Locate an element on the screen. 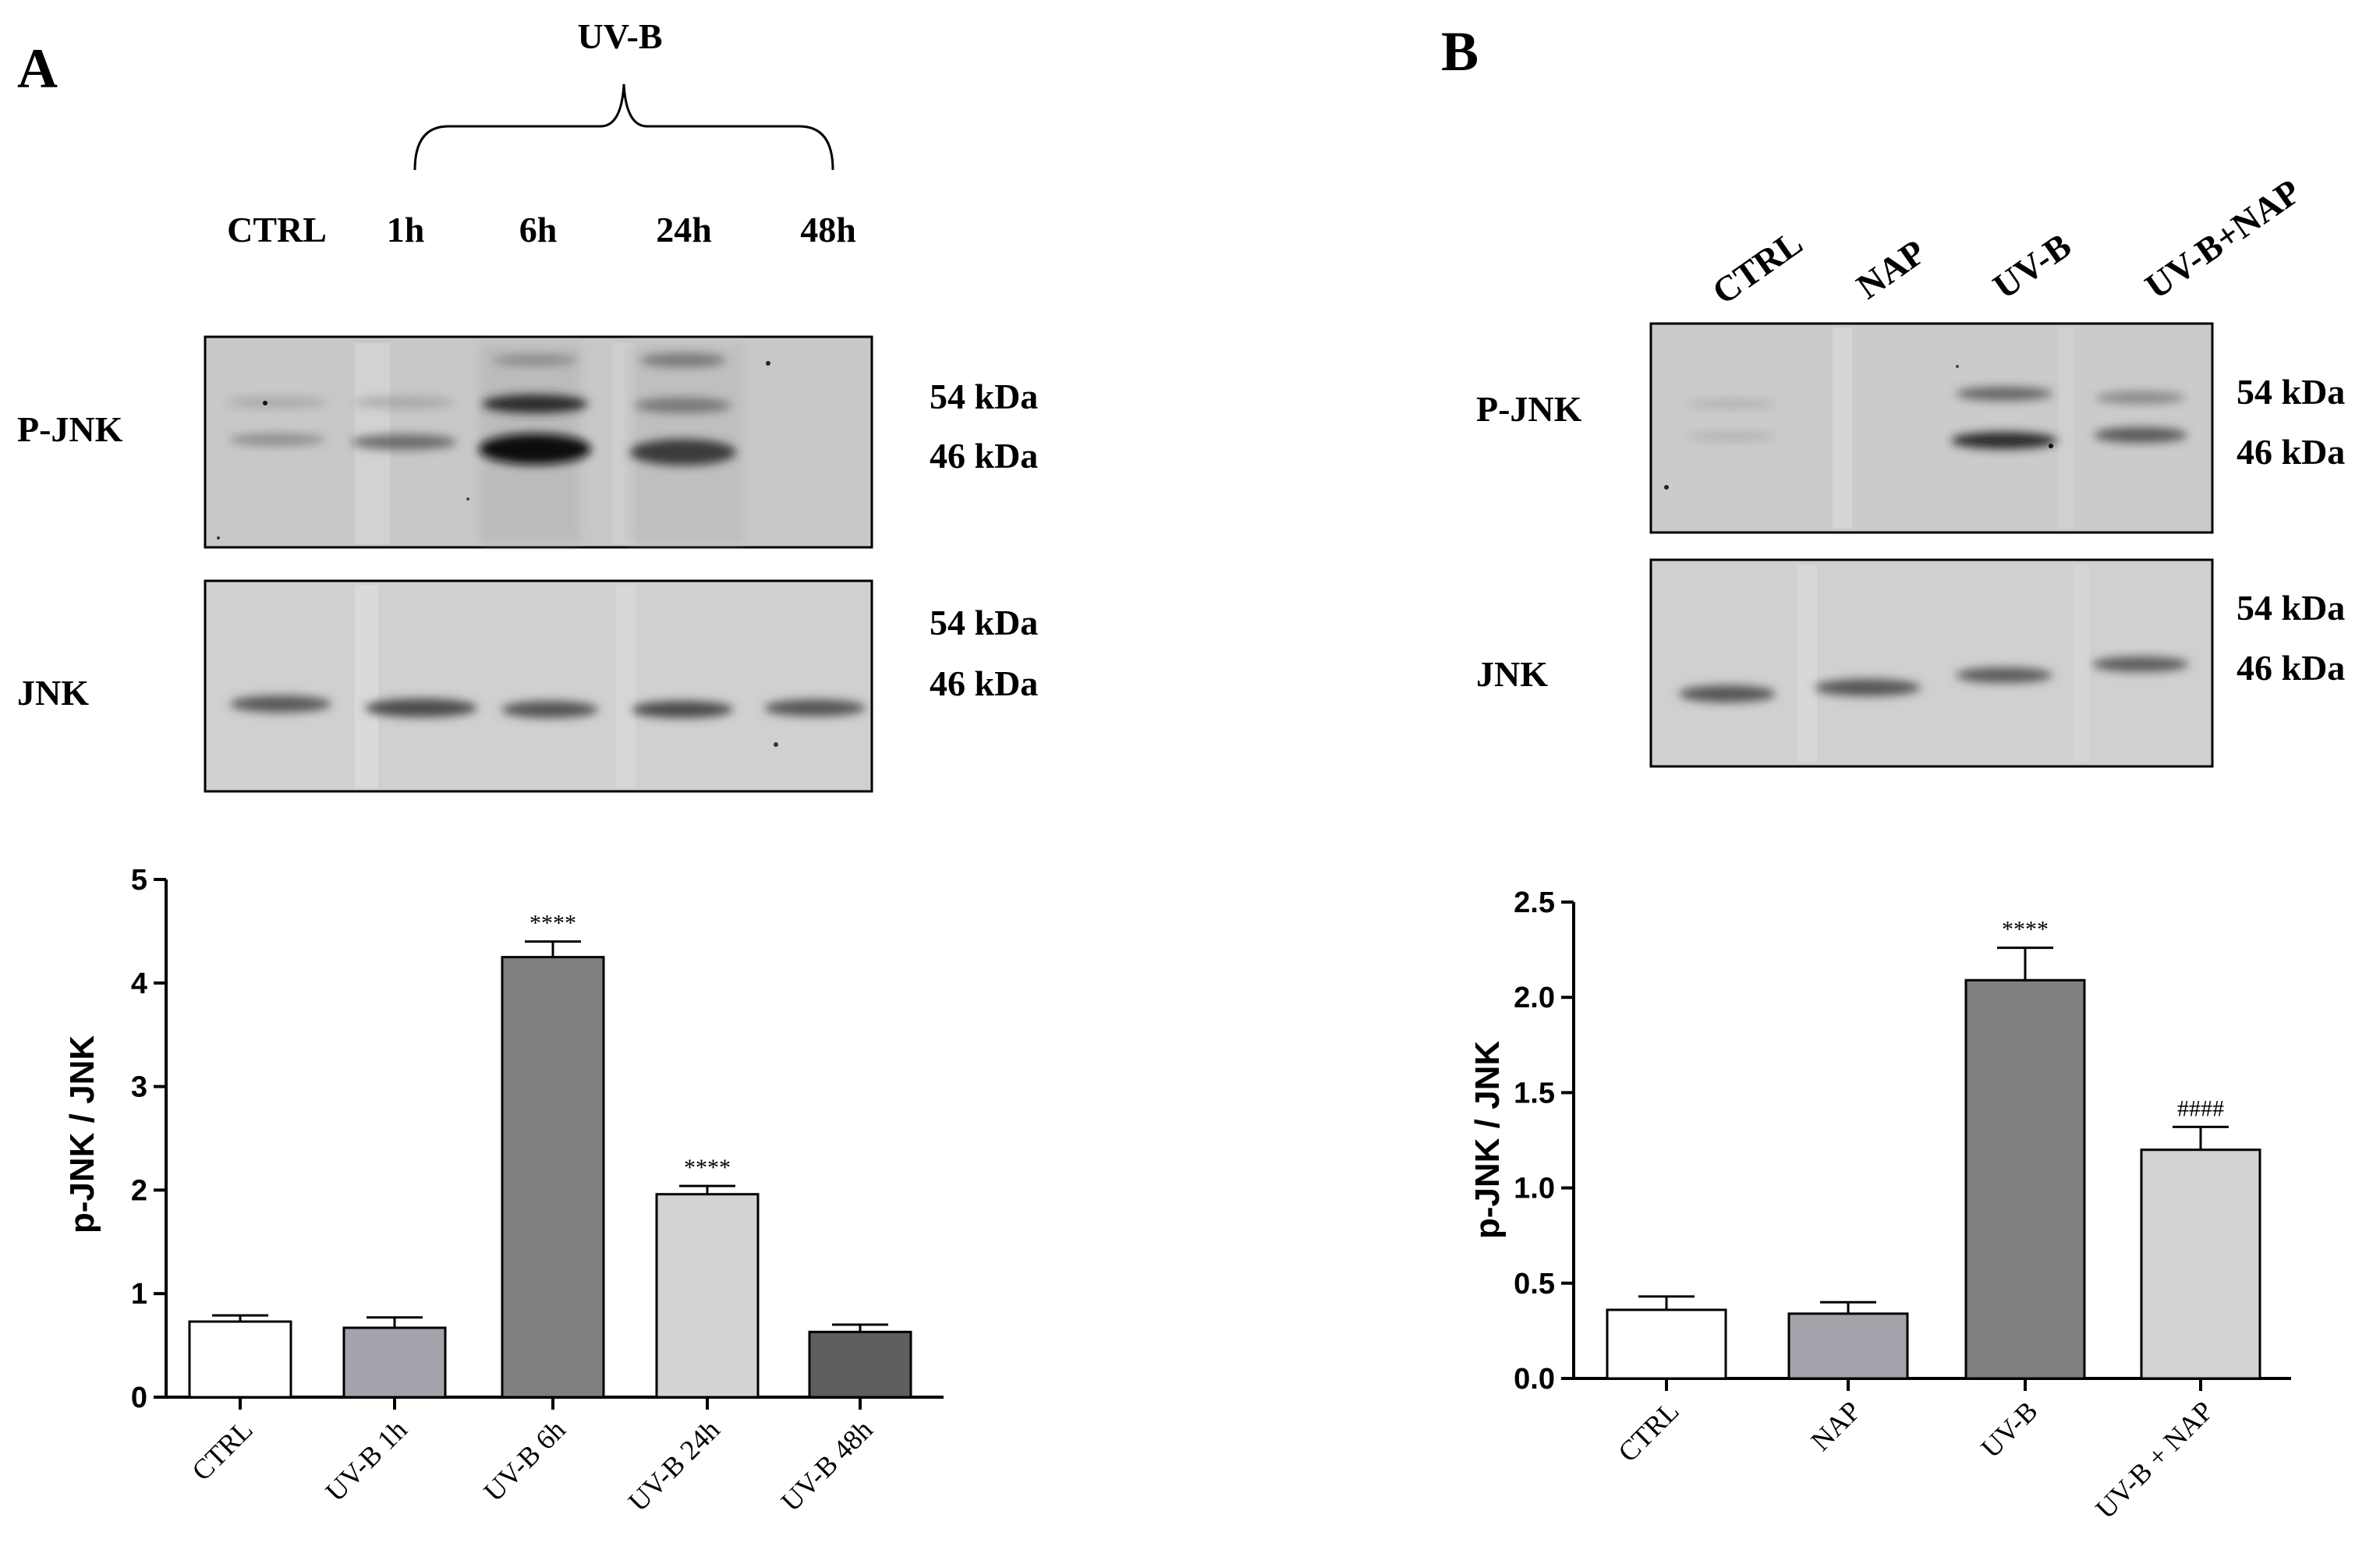 The height and width of the screenshot is (1564, 2380). panel-a-jnk-label: JNK is located at coordinates (53, 693).